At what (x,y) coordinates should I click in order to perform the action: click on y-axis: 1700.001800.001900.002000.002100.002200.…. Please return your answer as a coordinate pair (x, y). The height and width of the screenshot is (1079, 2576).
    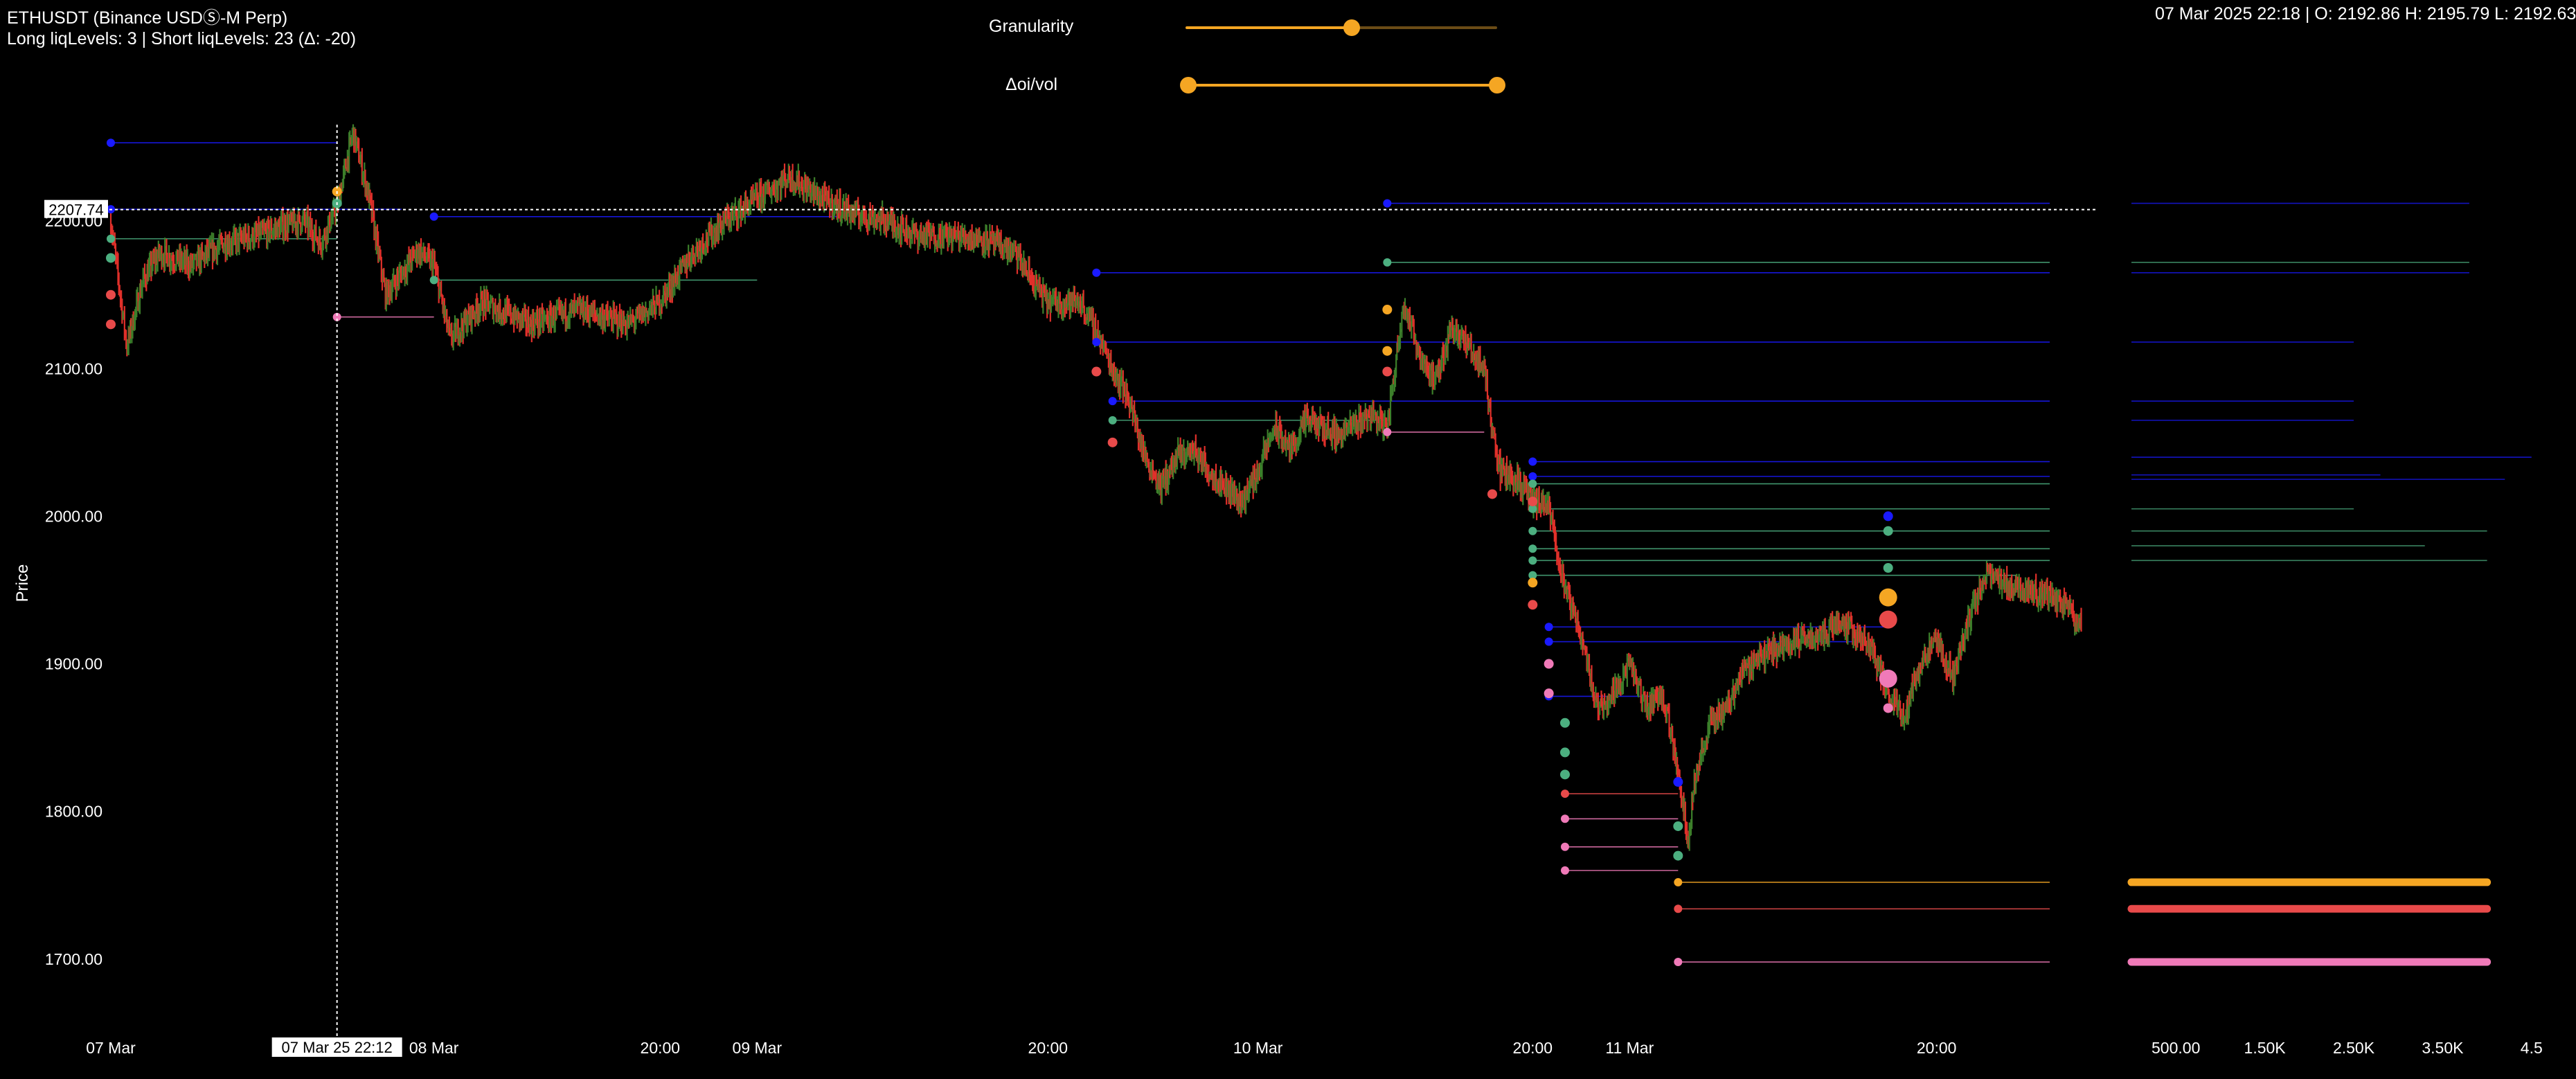
    Looking at the image, I should click on (74, 590).